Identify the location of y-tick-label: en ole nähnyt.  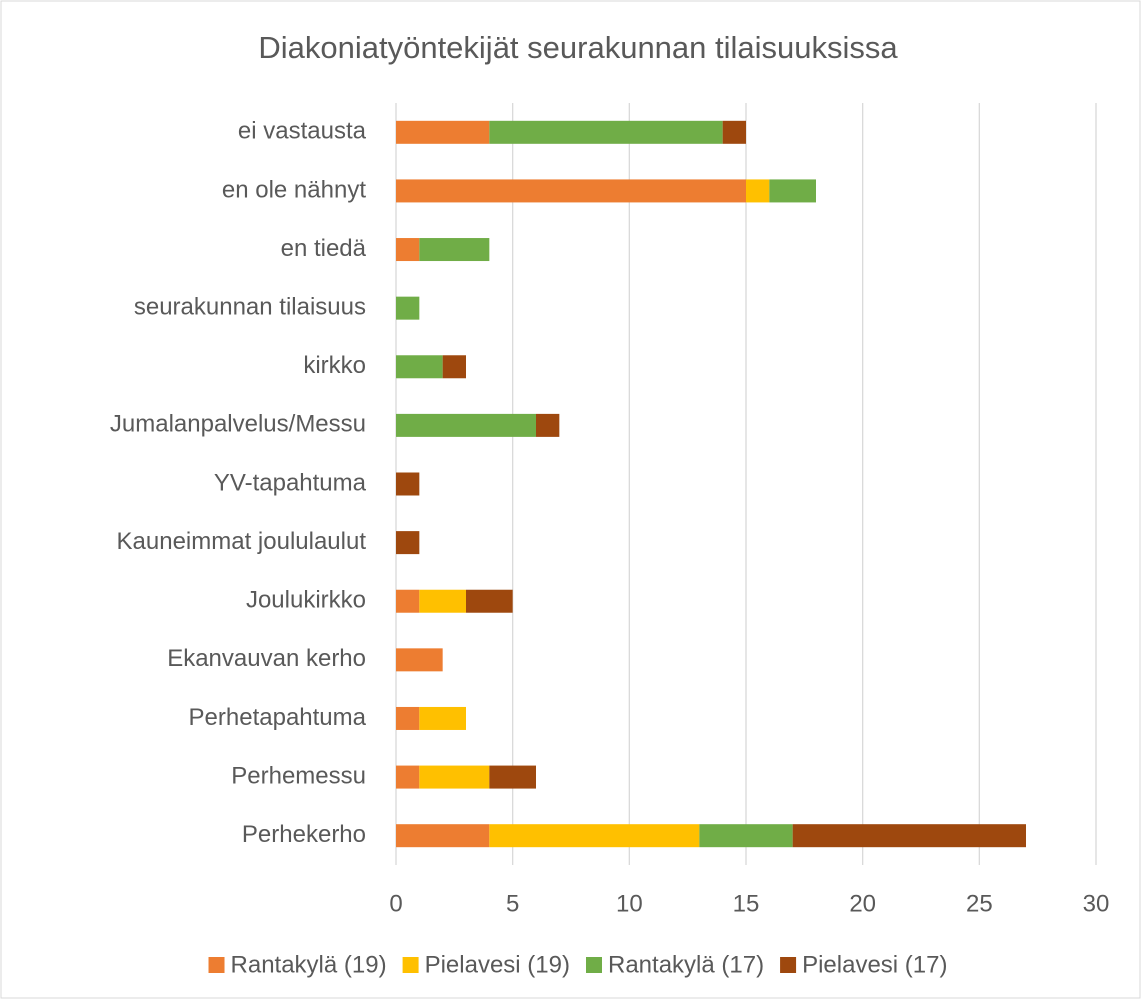
(294, 189).